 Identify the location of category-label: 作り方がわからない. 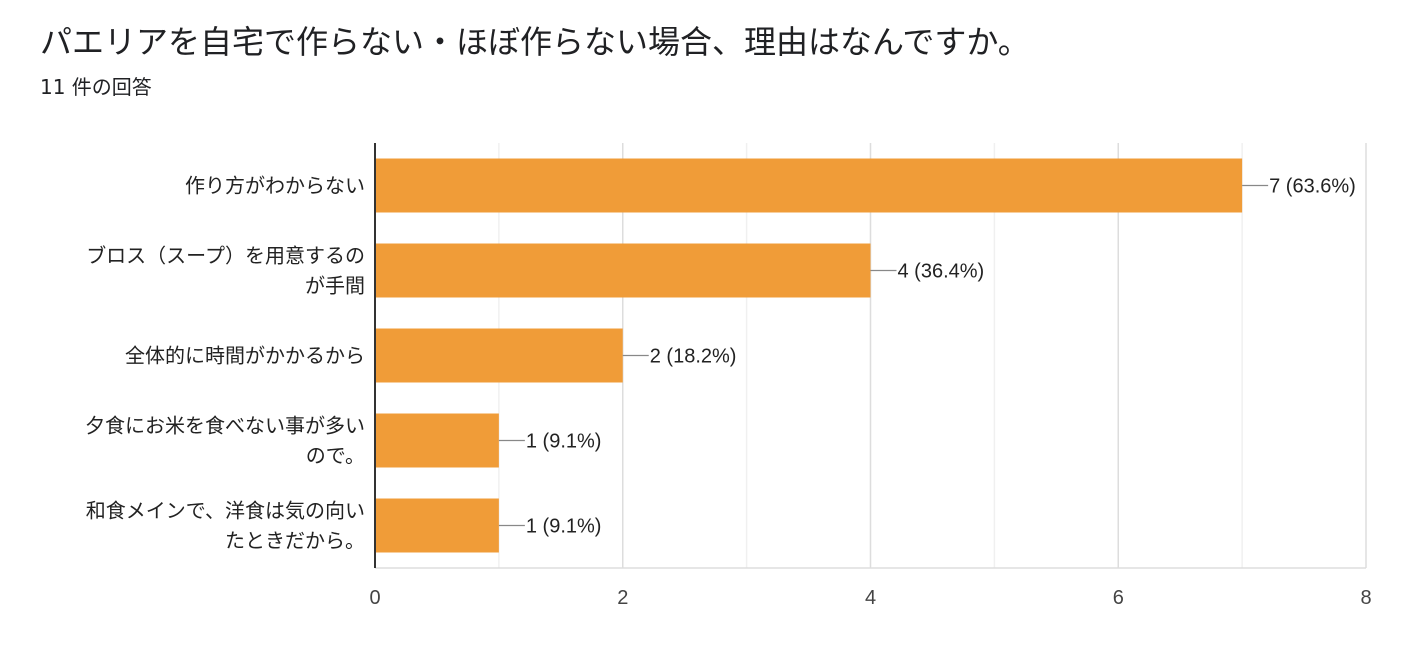
(275, 186).